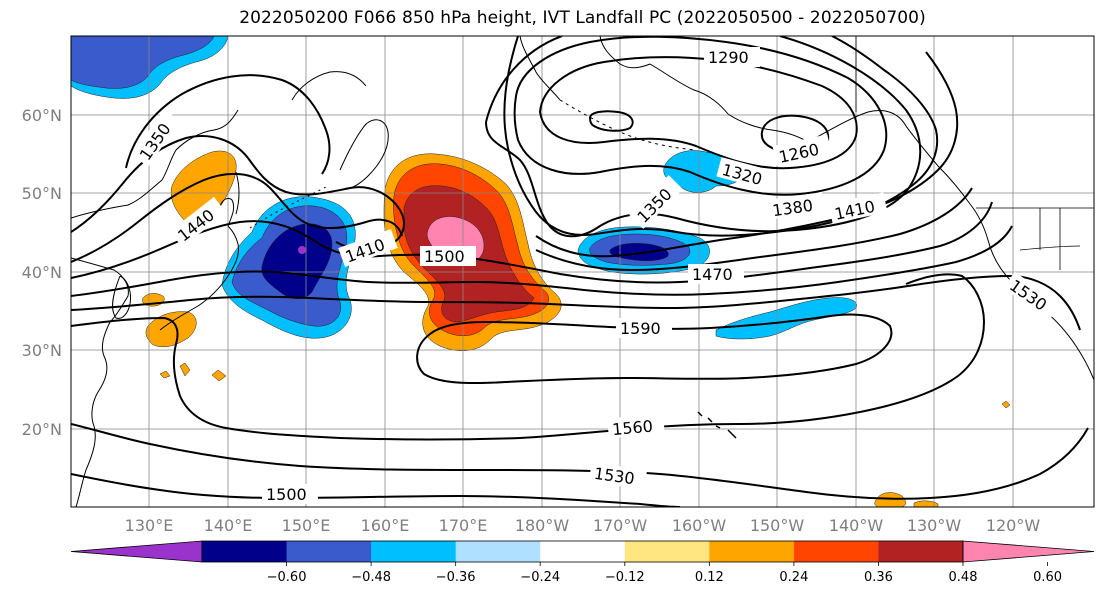  What do you see at coordinates (632, 428) in the screenshot?
I see `contour-label: 1560` at bounding box center [632, 428].